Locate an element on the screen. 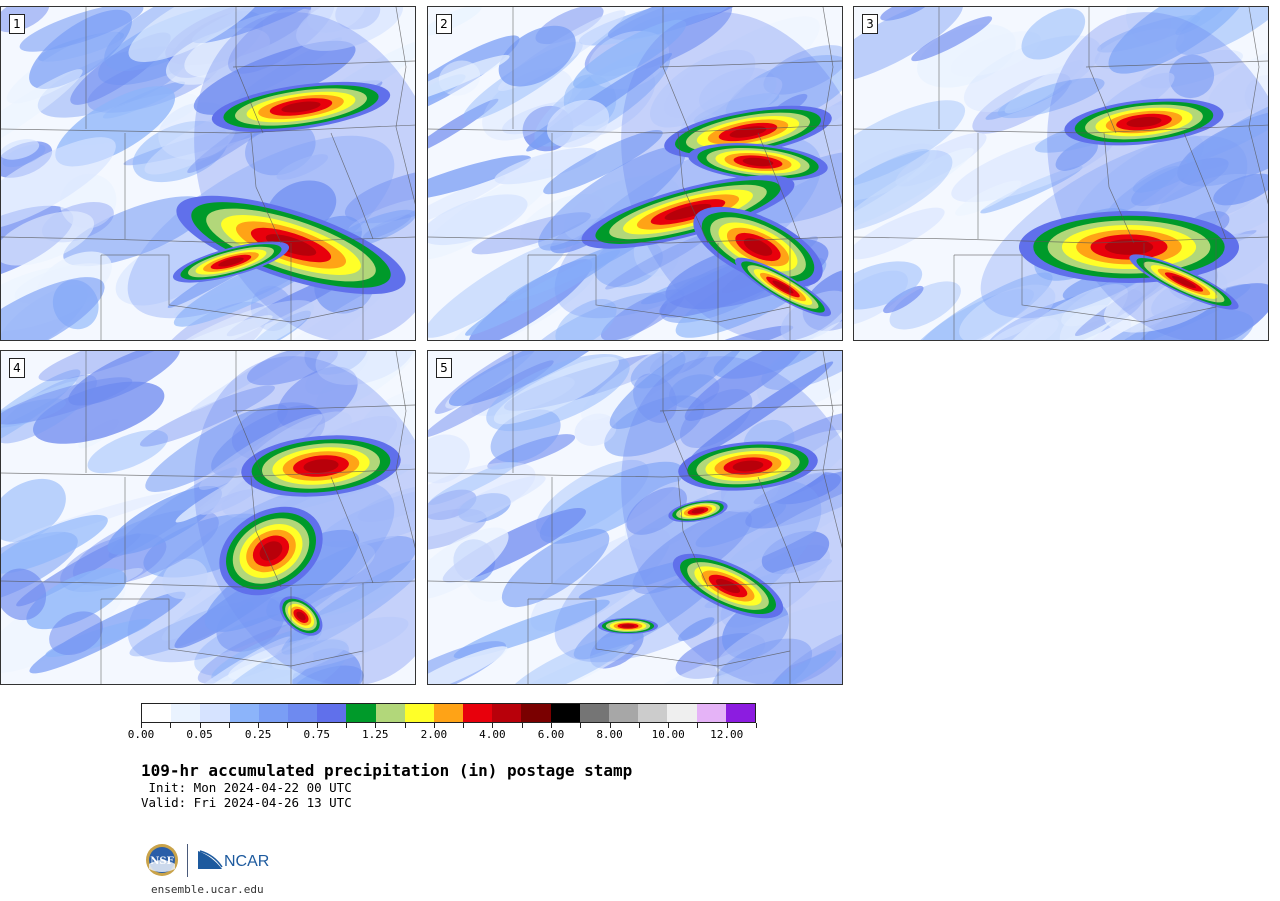 This screenshot has width=1280, height=901. colorbar-tick-label: 10.00 is located at coordinates (668, 734).